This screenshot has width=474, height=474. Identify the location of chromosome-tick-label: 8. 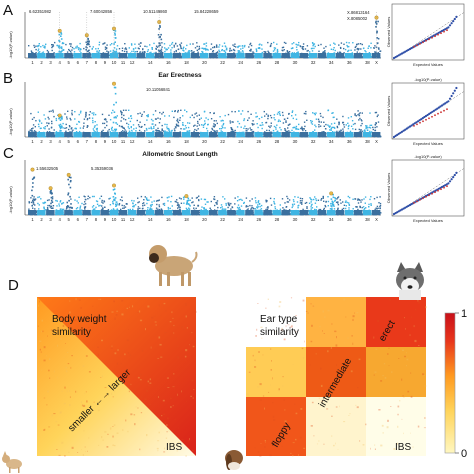
(96, 219).